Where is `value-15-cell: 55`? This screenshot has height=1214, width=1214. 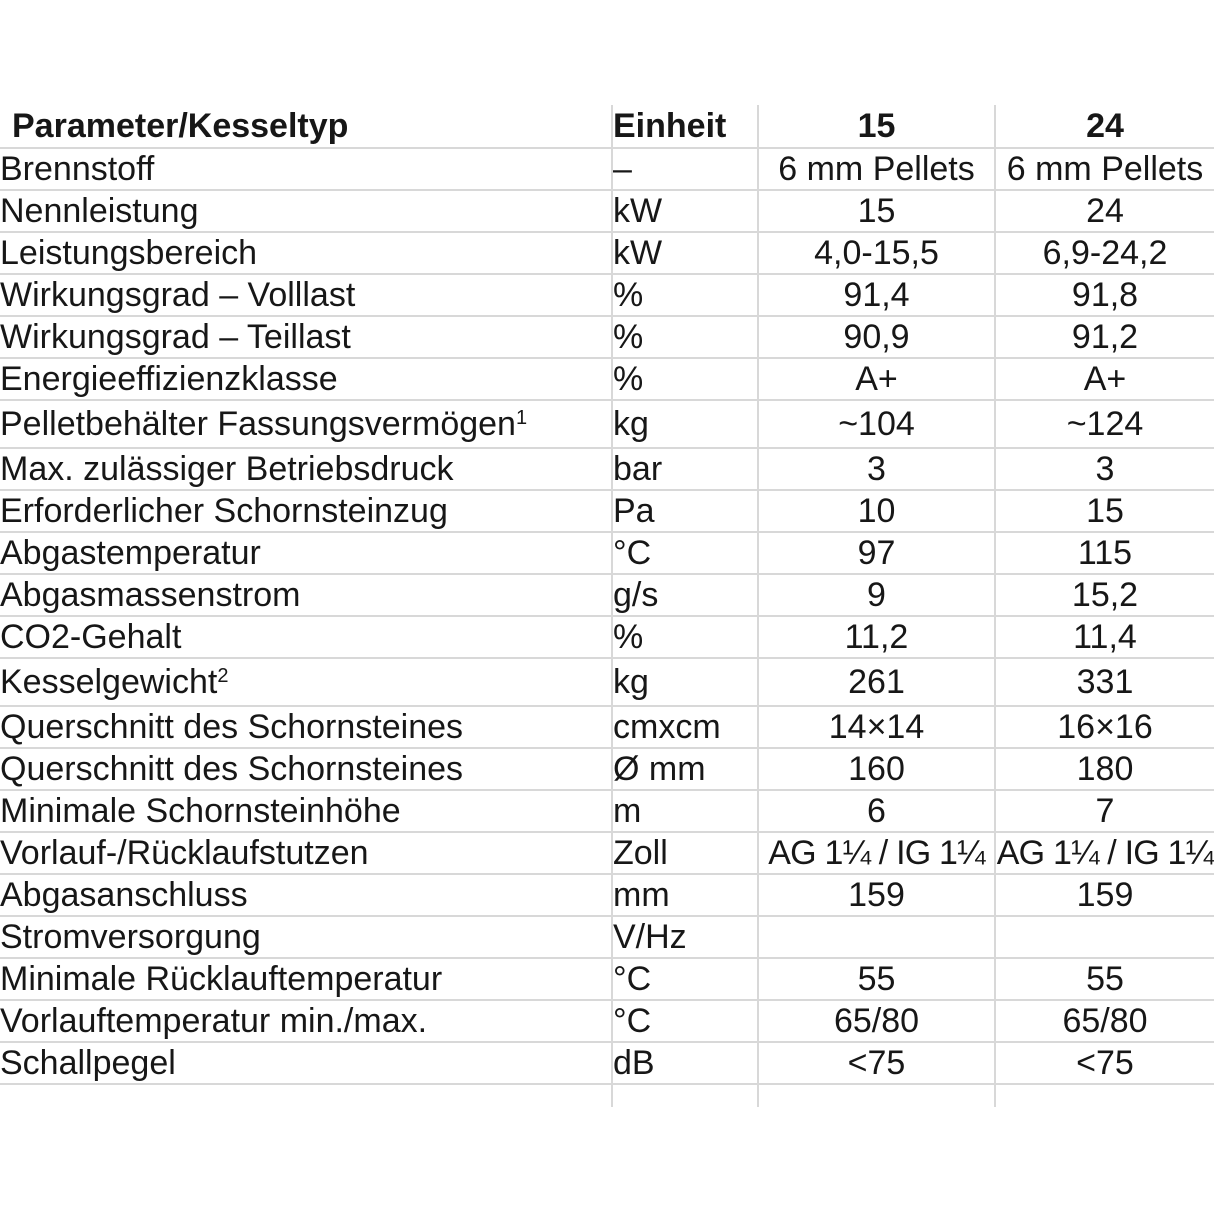 value-15-cell: 55 is located at coordinates (876, 979).